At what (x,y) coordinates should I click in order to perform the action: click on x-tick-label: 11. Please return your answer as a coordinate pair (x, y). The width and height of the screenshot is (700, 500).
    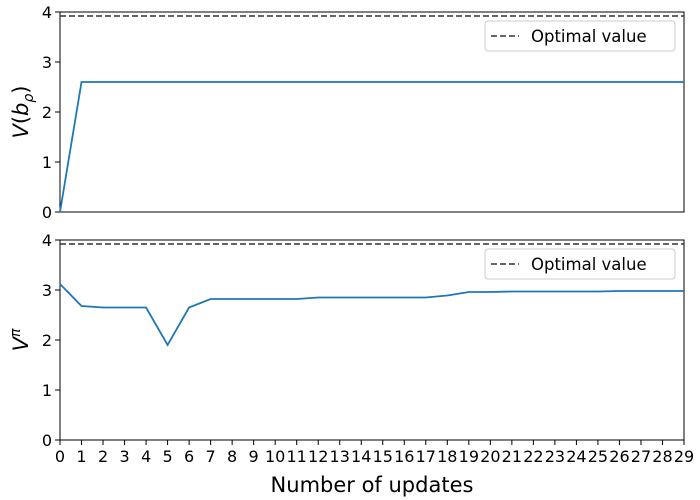
    Looking at the image, I should click on (297, 456).